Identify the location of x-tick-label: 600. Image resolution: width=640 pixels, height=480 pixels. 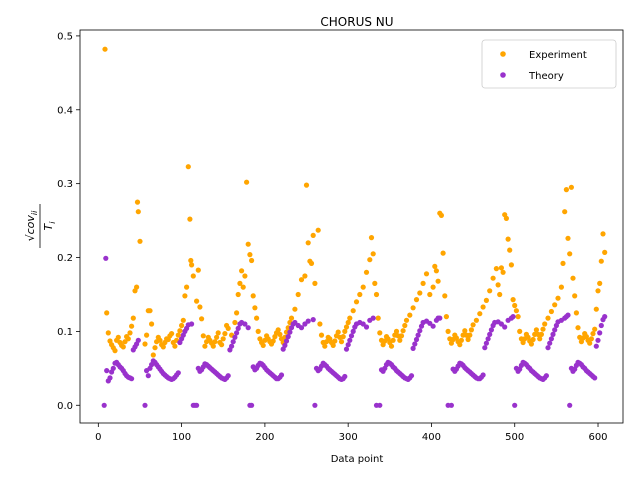
(597, 437).